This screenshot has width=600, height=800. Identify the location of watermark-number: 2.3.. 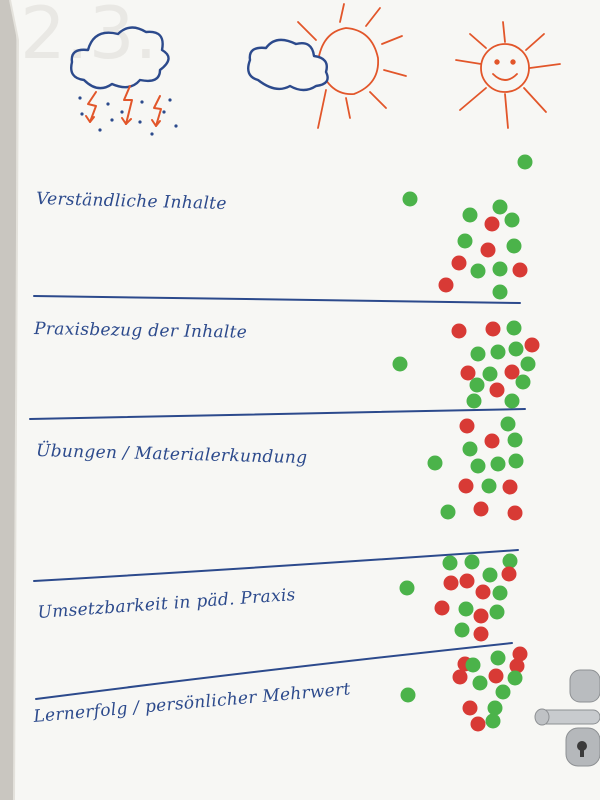
(88, 37).